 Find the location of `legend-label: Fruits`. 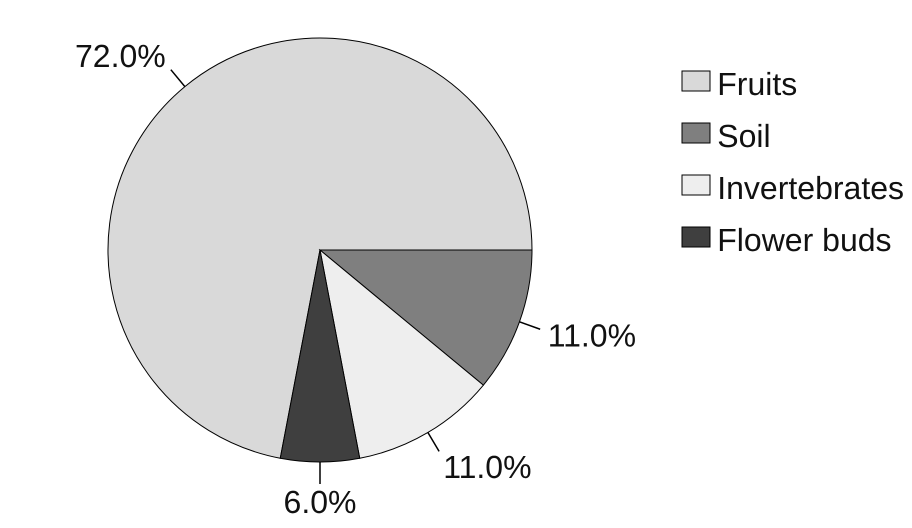

legend-label: Fruits is located at coordinates (757, 84).